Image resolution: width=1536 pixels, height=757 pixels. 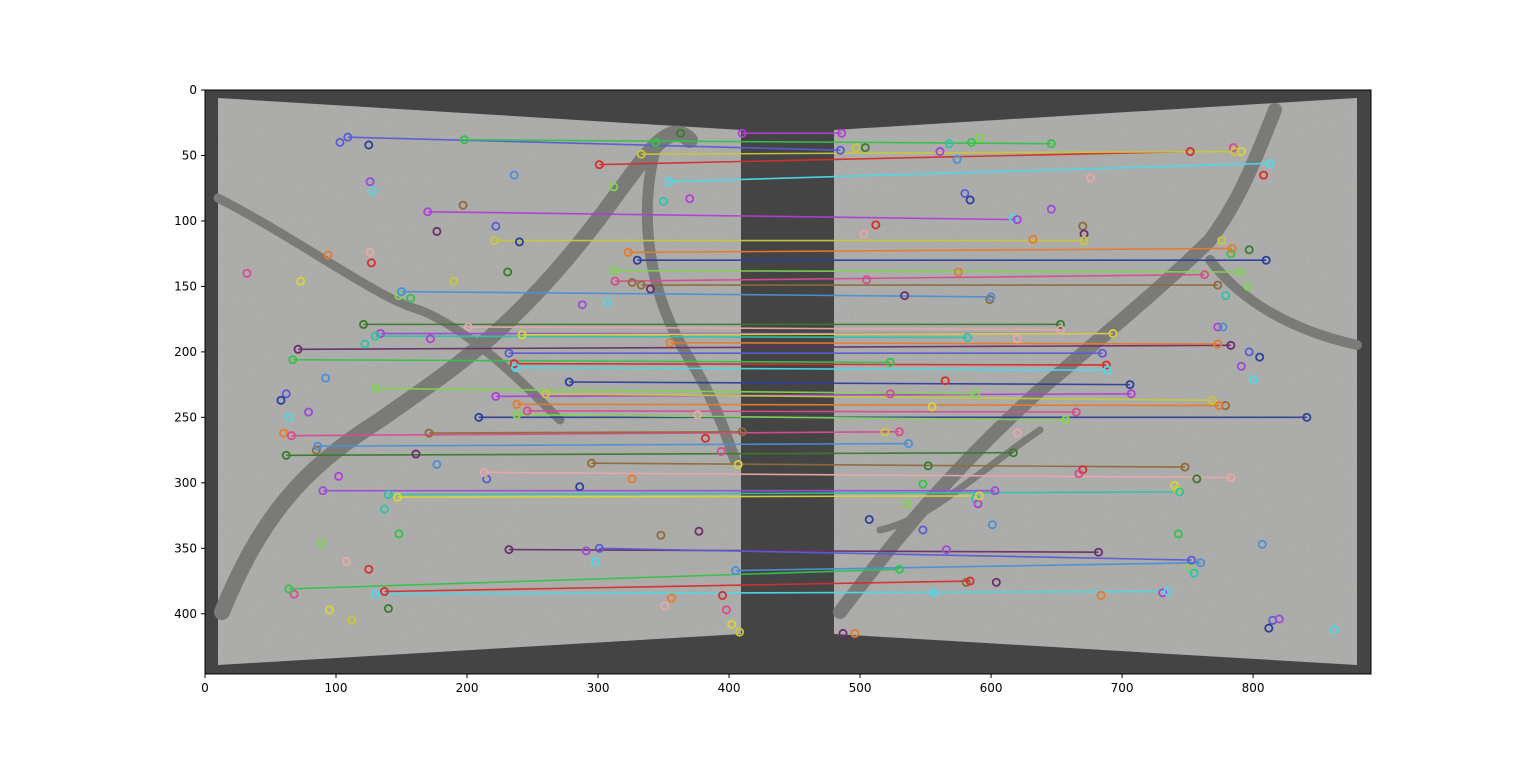 What do you see at coordinates (193, 90) in the screenshot?
I see `y-tick-label: 0` at bounding box center [193, 90].